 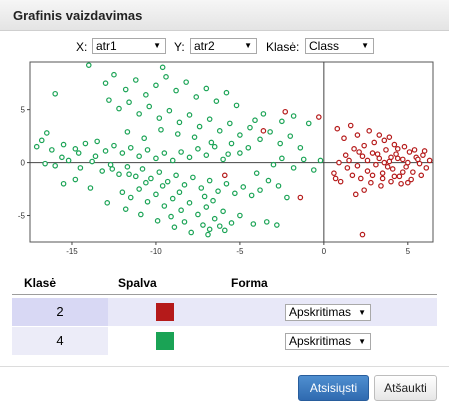 I want to click on table-row: 2 Apskritimas ▼, so click(x=224, y=312).